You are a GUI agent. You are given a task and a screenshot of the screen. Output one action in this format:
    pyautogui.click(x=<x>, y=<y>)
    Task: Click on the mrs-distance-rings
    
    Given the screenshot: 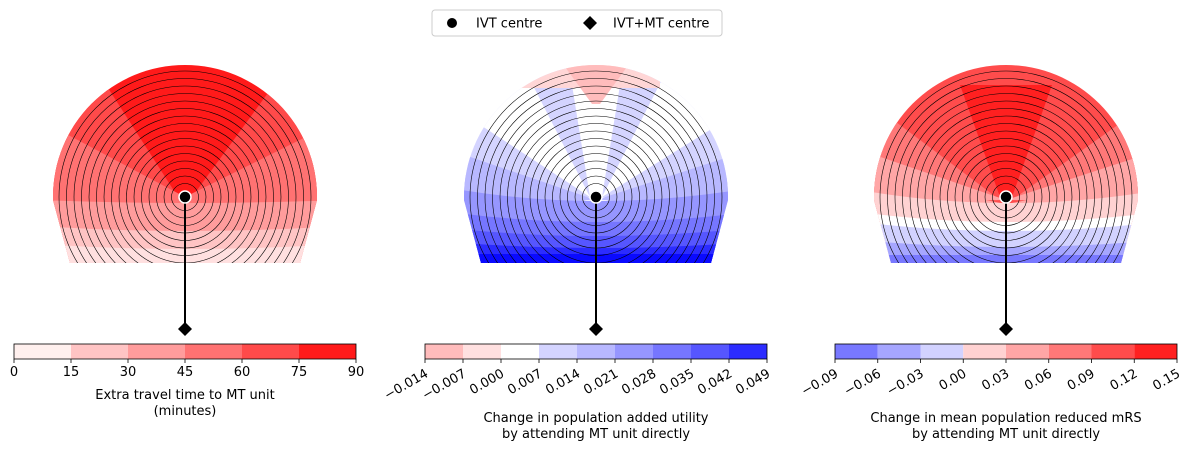 What is the action you would take?
    pyautogui.click(x=1006, y=164)
    